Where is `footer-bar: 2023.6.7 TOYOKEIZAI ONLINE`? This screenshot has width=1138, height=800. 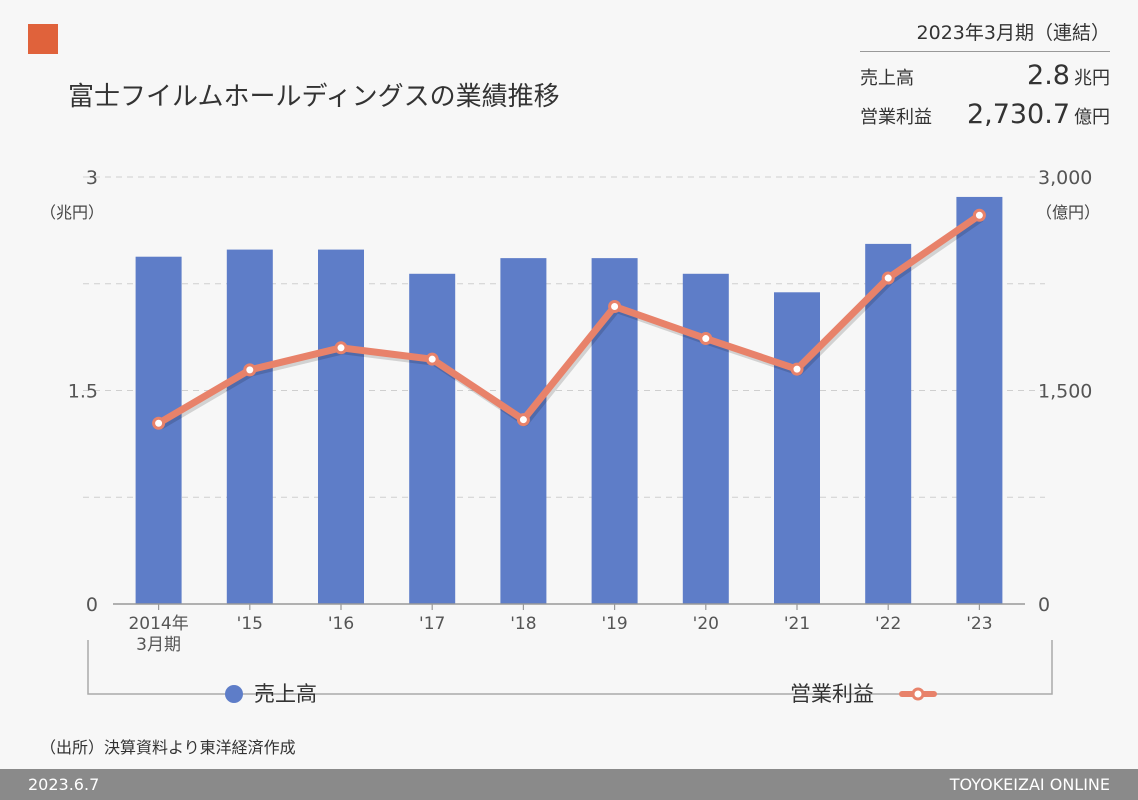 footer-bar: 2023.6.7 TOYOKEIZAI ONLINE is located at coordinates (569, 784).